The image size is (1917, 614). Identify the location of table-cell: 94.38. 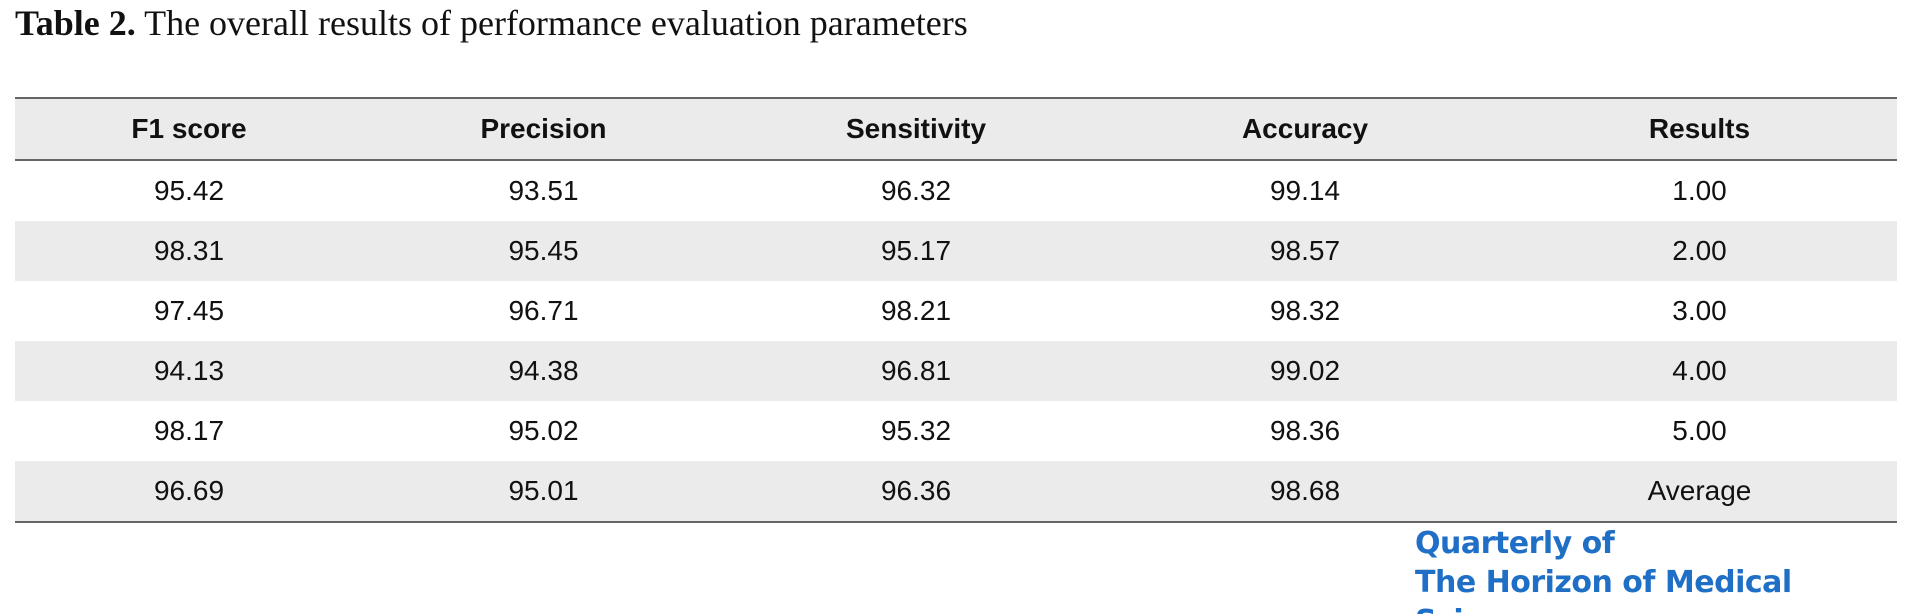
(543, 370).